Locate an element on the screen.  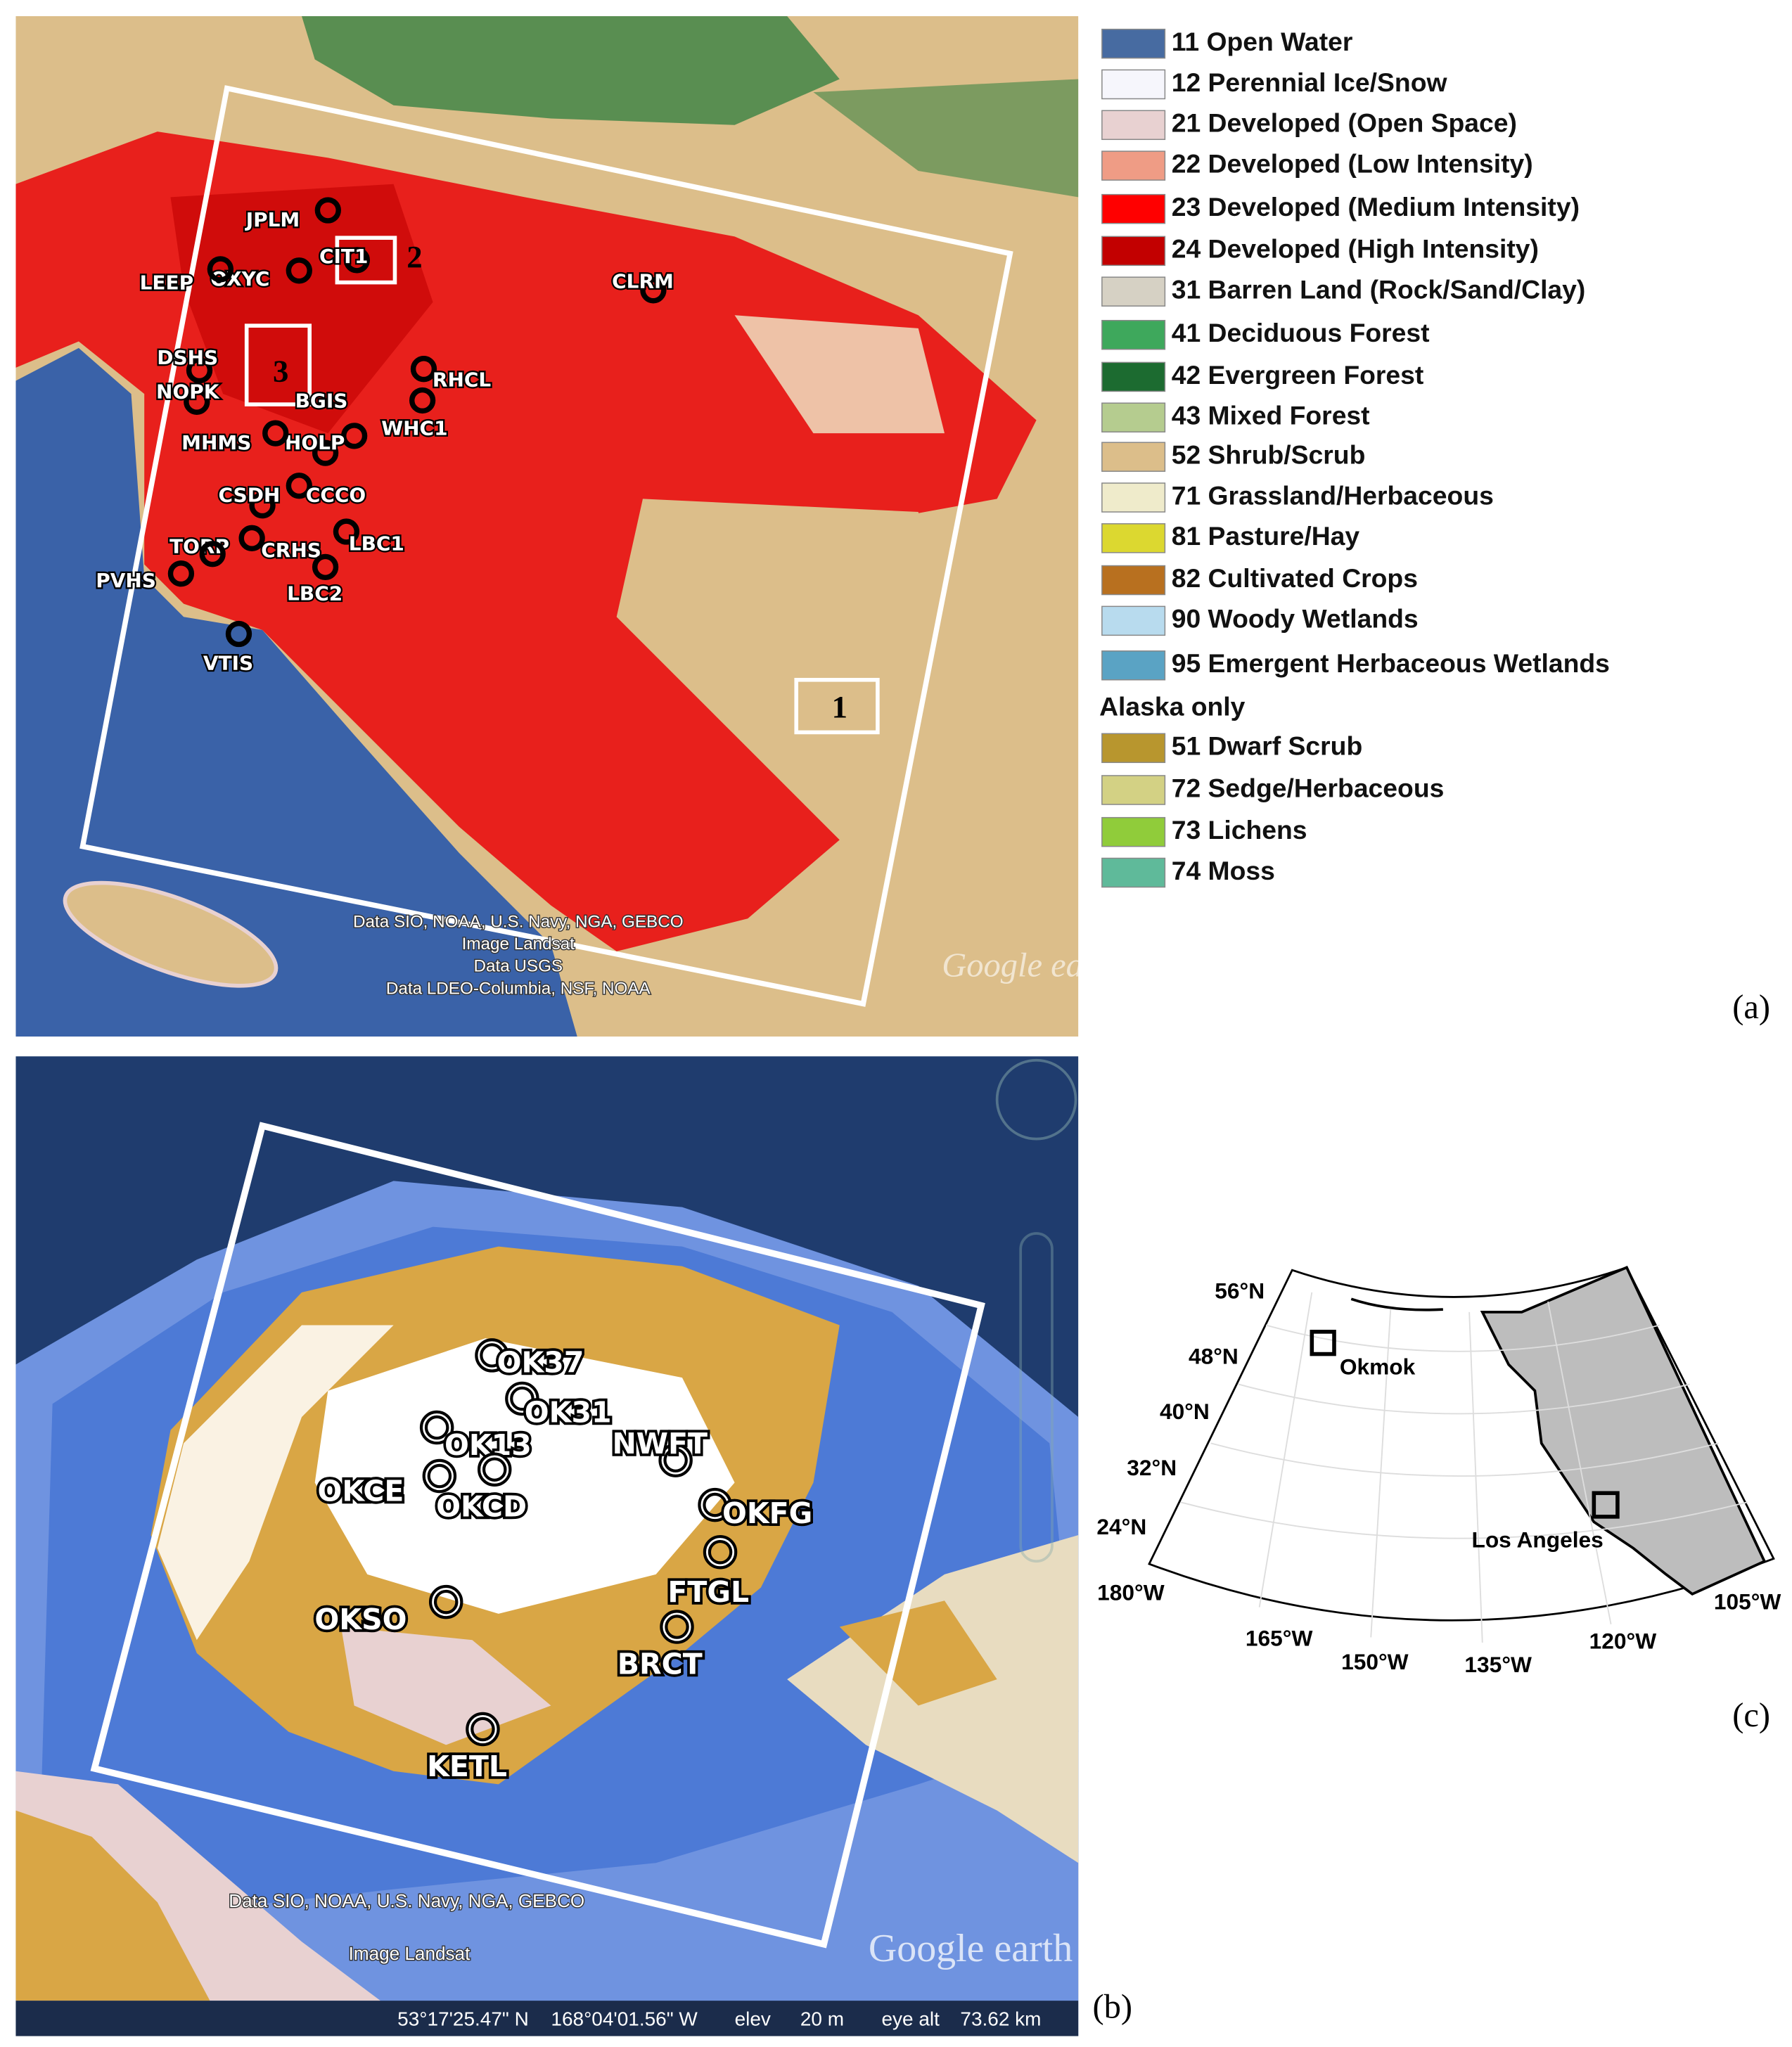
attribution: Data SIO, NOAA, U.S. Navy, NGA, GEBCO is located at coordinates (518, 921).